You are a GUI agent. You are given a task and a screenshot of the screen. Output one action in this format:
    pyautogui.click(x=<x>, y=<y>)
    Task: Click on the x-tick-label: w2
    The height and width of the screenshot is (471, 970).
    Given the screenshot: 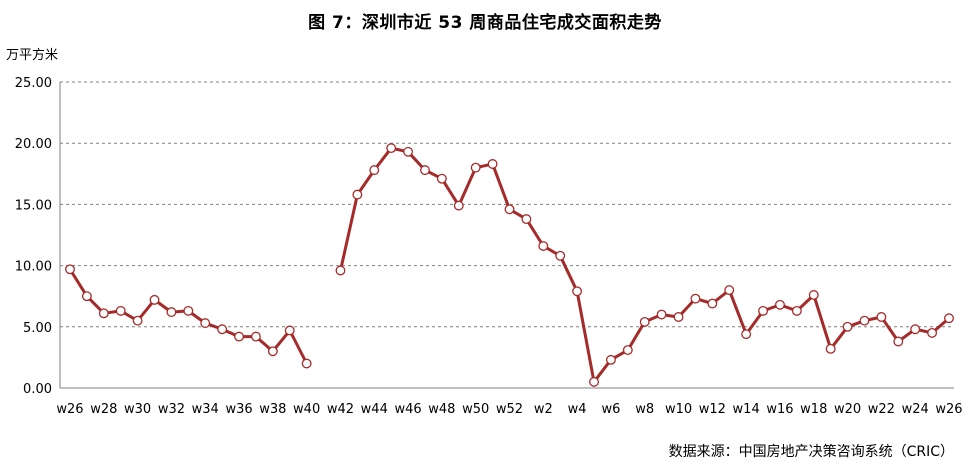 What is the action you would take?
    pyautogui.click(x=543, y=409)
    